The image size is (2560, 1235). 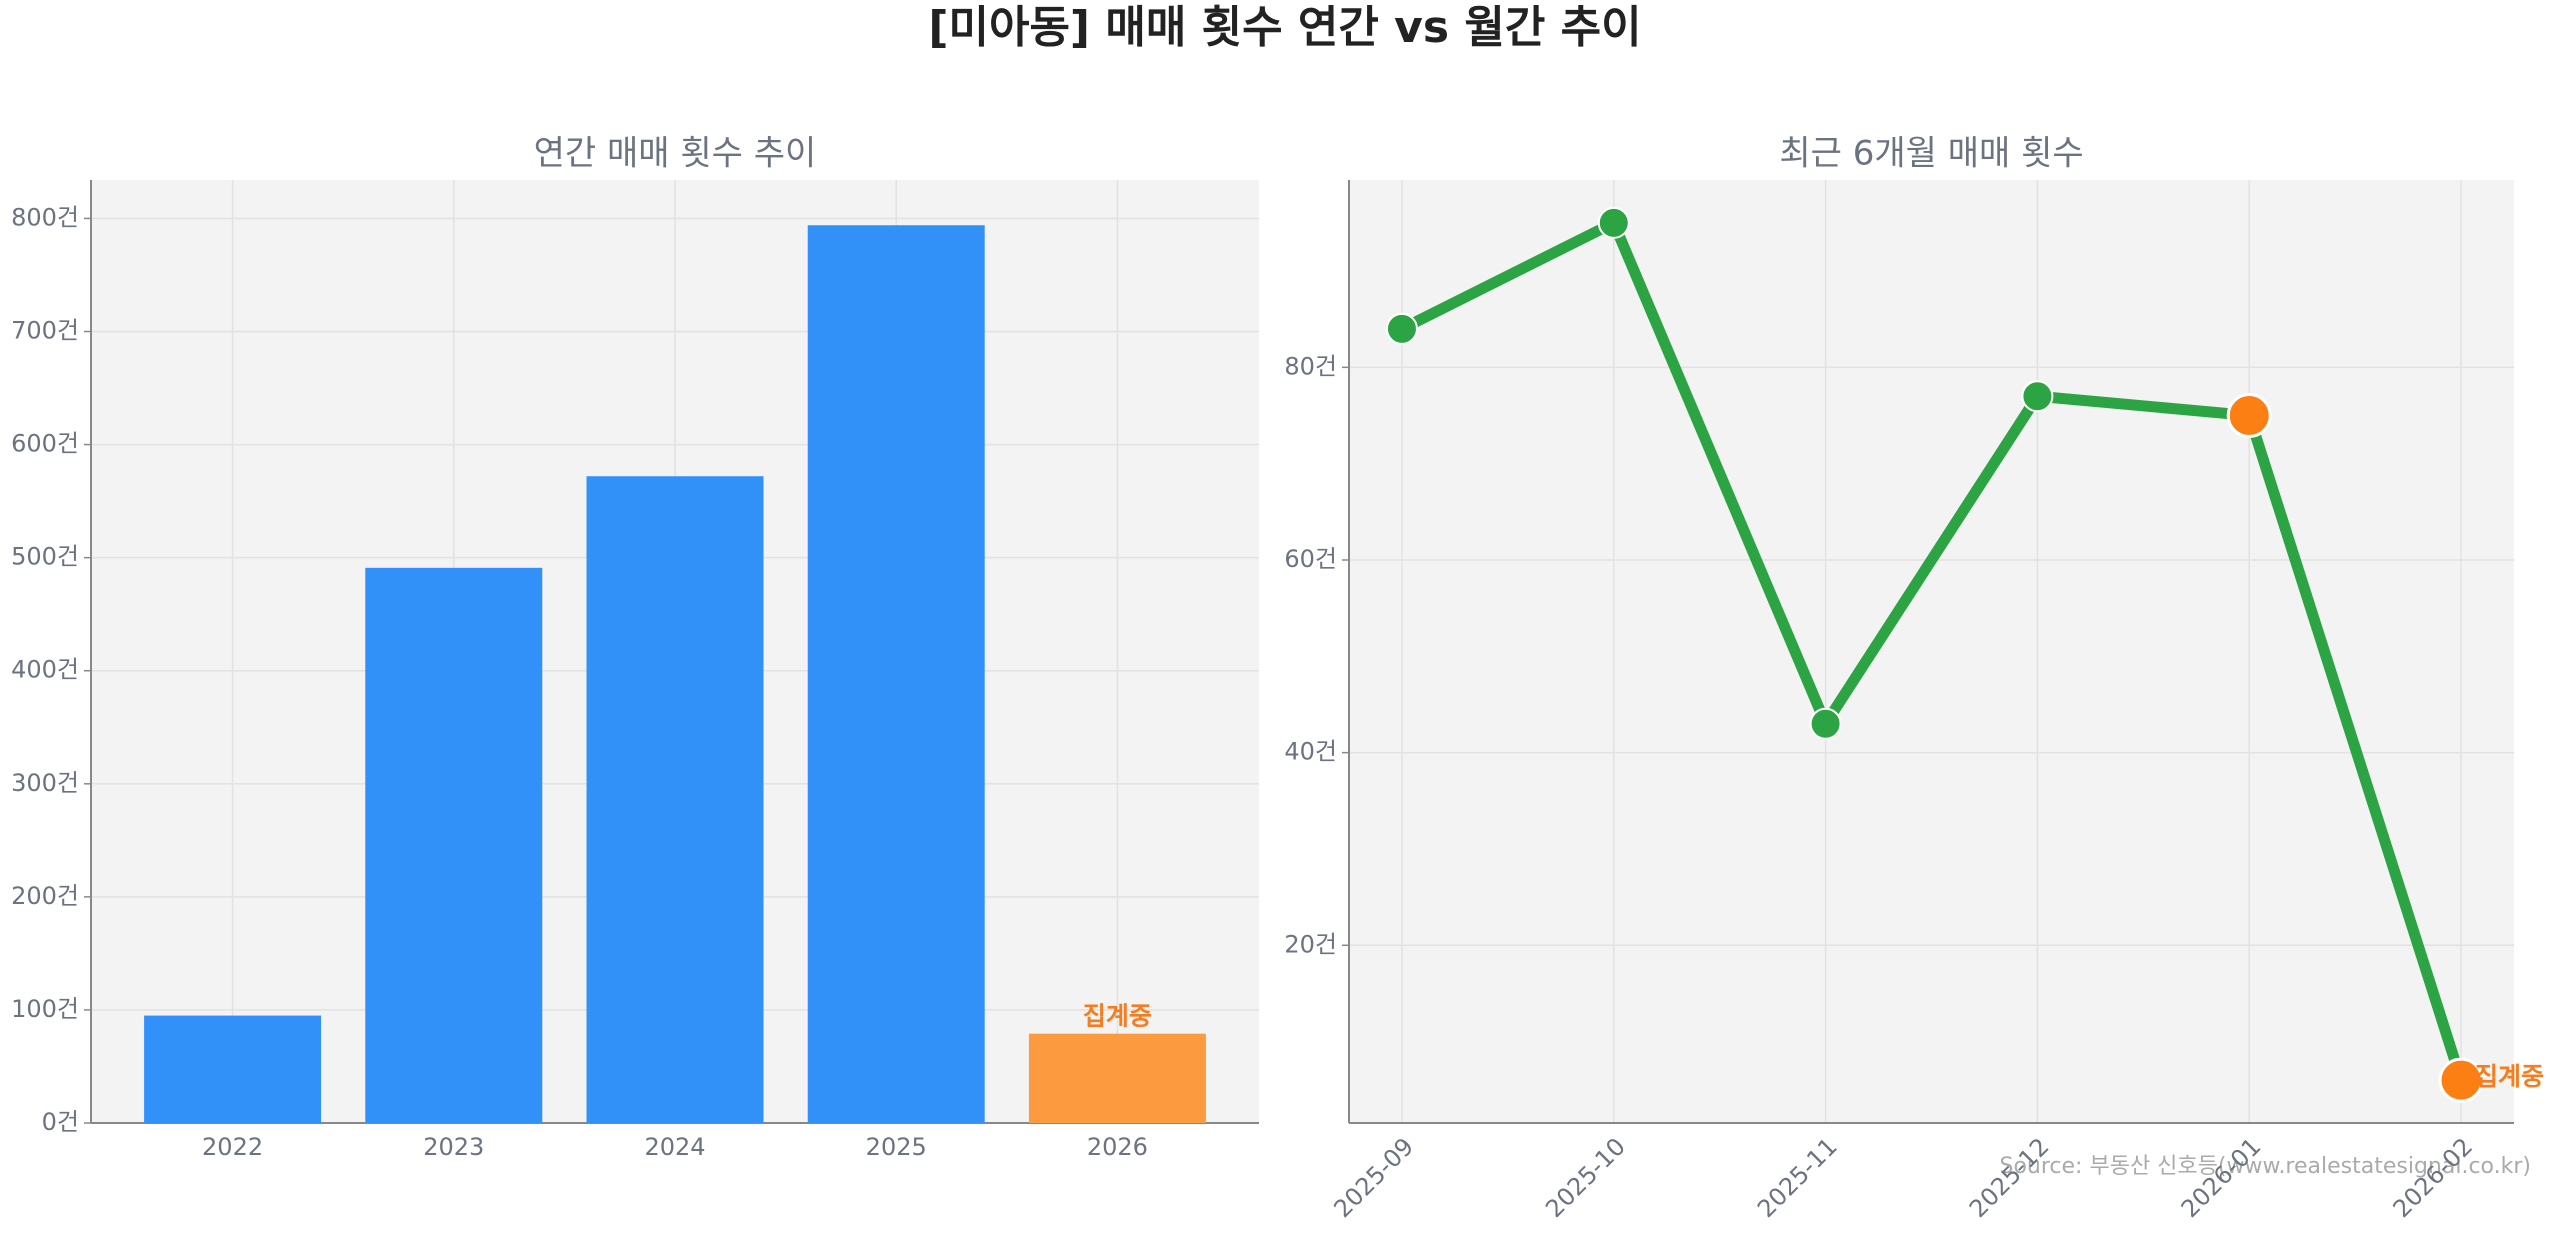 What do you see at coordinates (45, 670) in the screenshot?
I see `y-tick-label: 400건` at bounding box center [45, 670].